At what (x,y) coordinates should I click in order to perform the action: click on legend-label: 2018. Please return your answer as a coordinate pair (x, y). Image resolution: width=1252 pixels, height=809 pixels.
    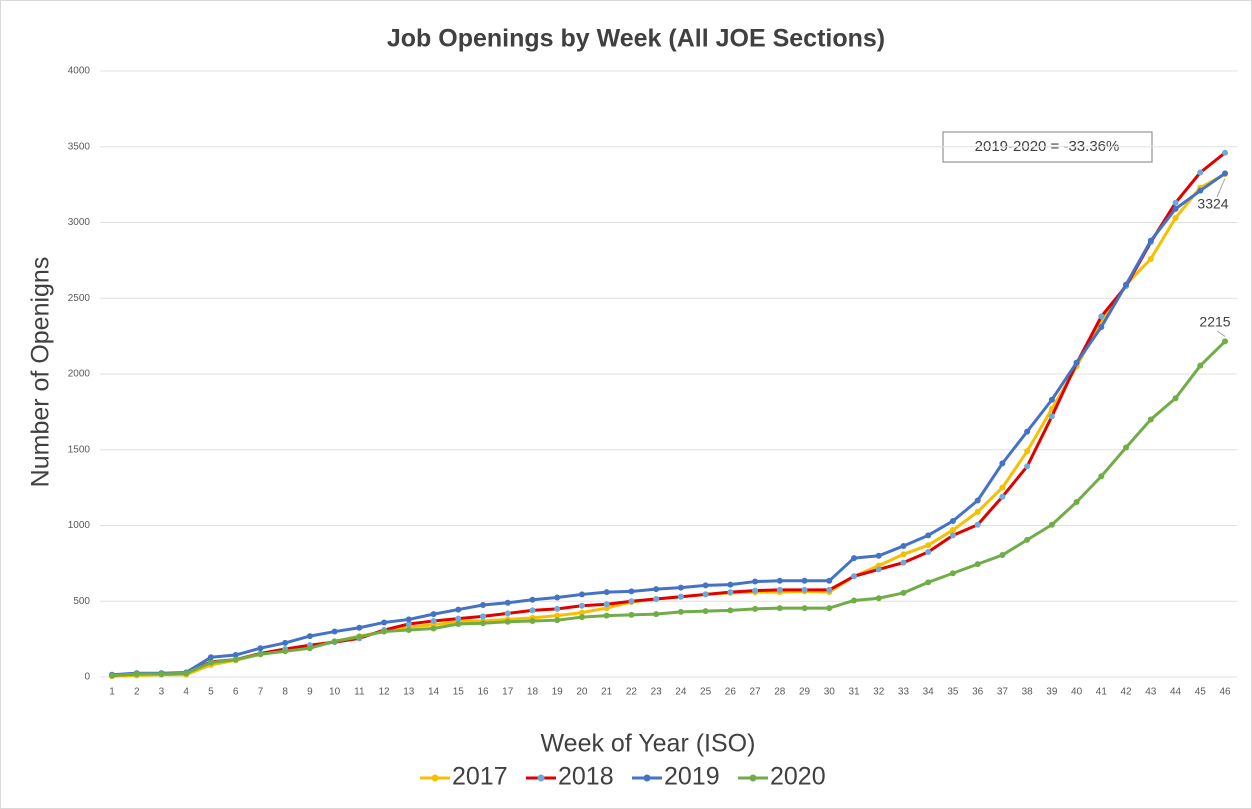
    Looking at the image, I should click on (586, 777).